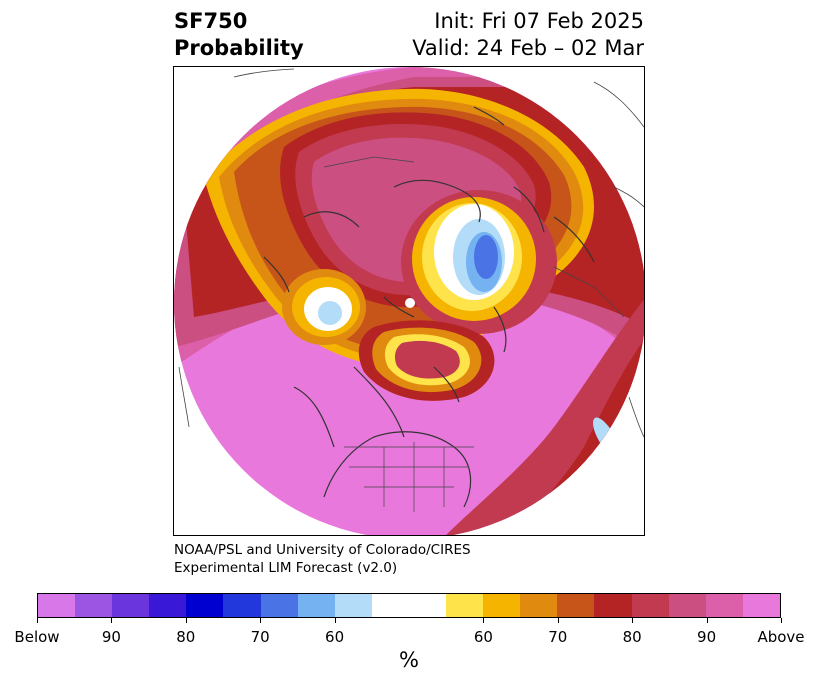  What do you see at coordinates (37, 637) in the screenshot?
I see `colorbar-tick-label: Below` at bounding box center [37, 637].